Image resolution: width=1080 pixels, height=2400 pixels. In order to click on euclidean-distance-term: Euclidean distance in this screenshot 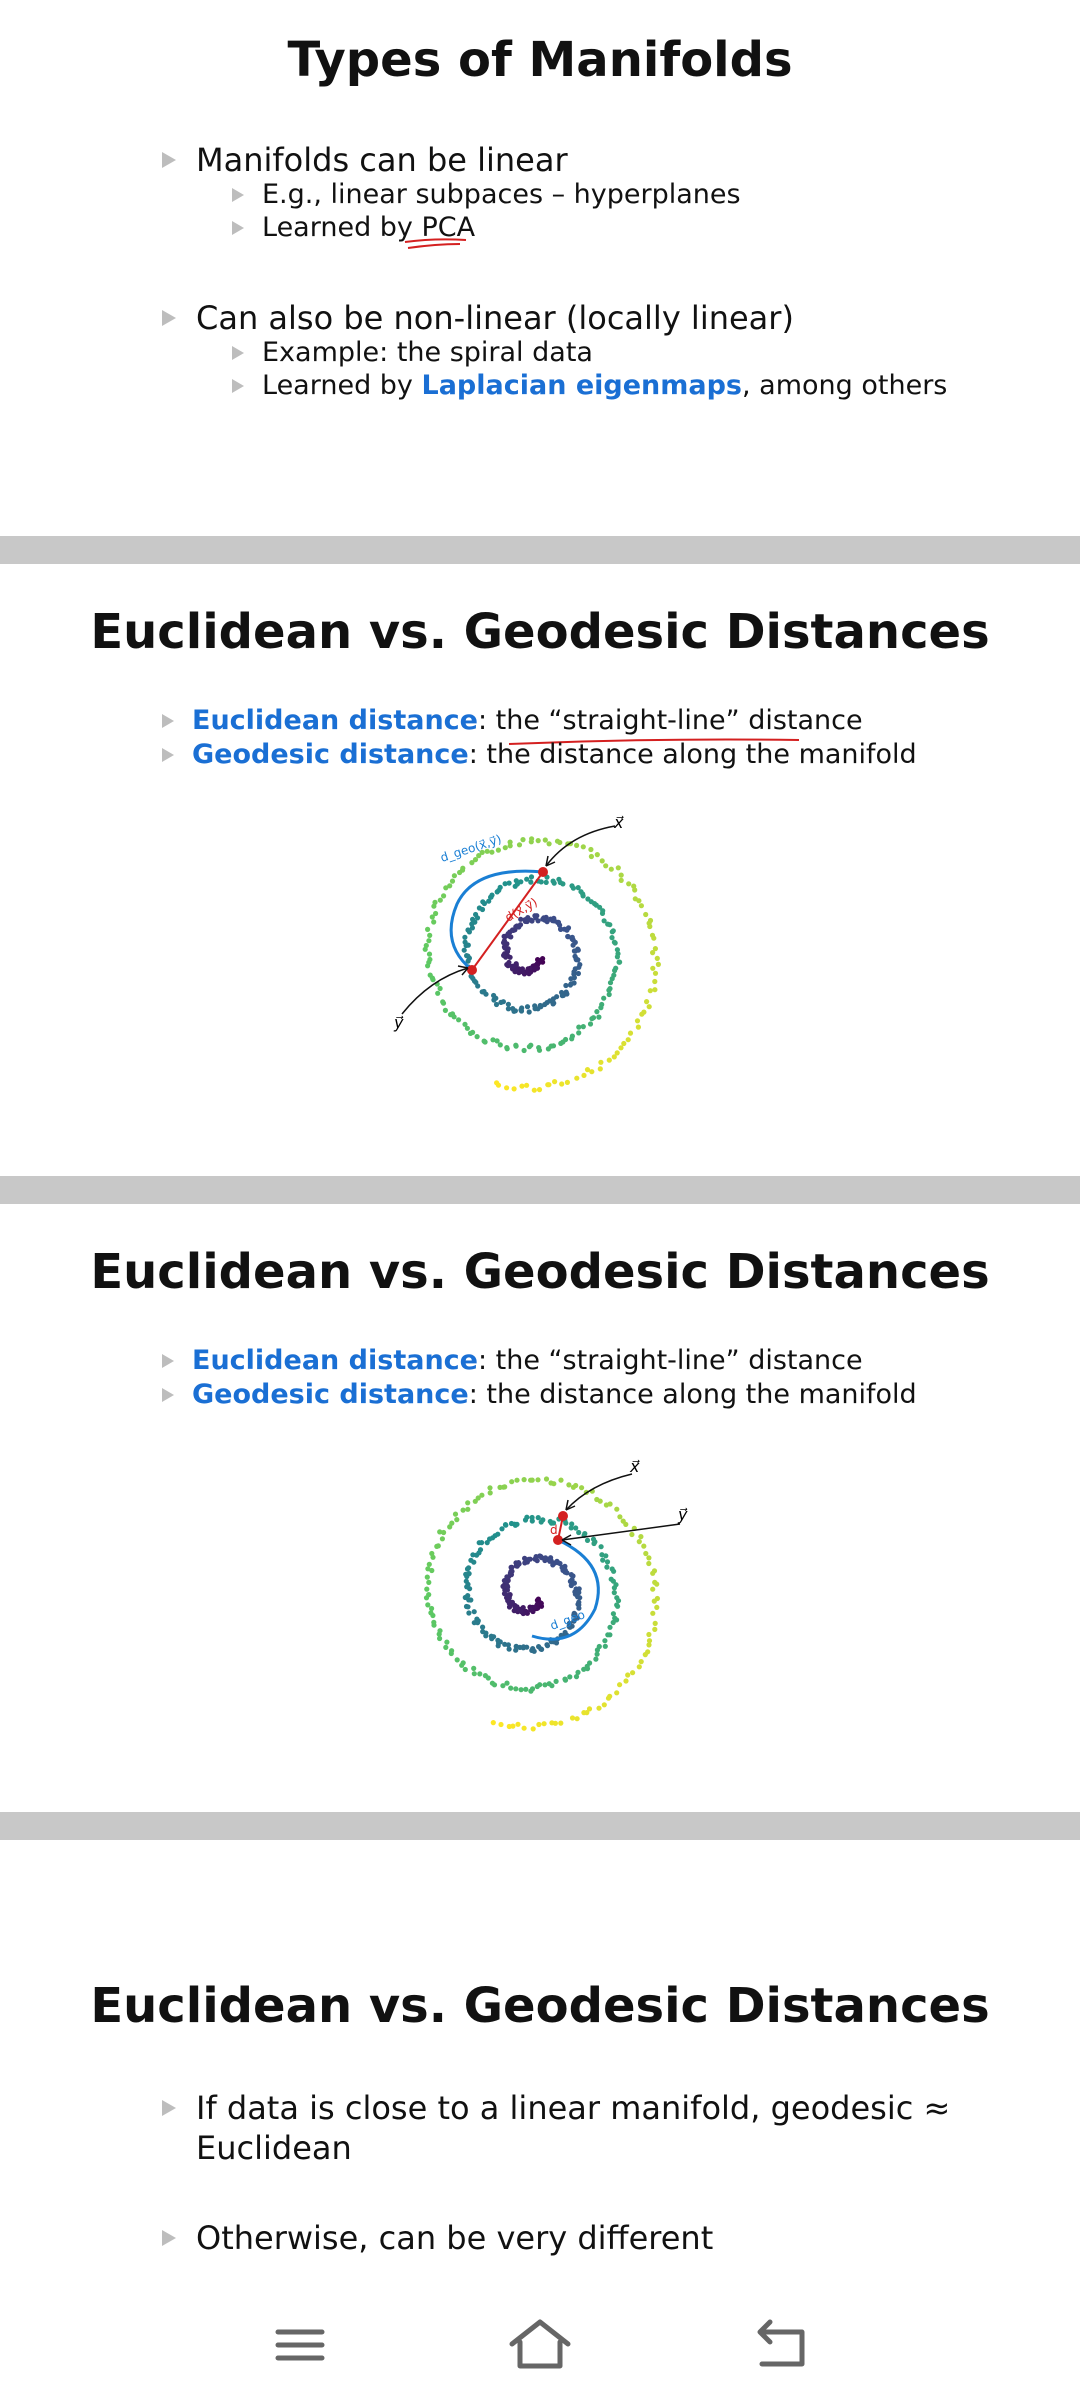, I will do `click(335, 720)`.